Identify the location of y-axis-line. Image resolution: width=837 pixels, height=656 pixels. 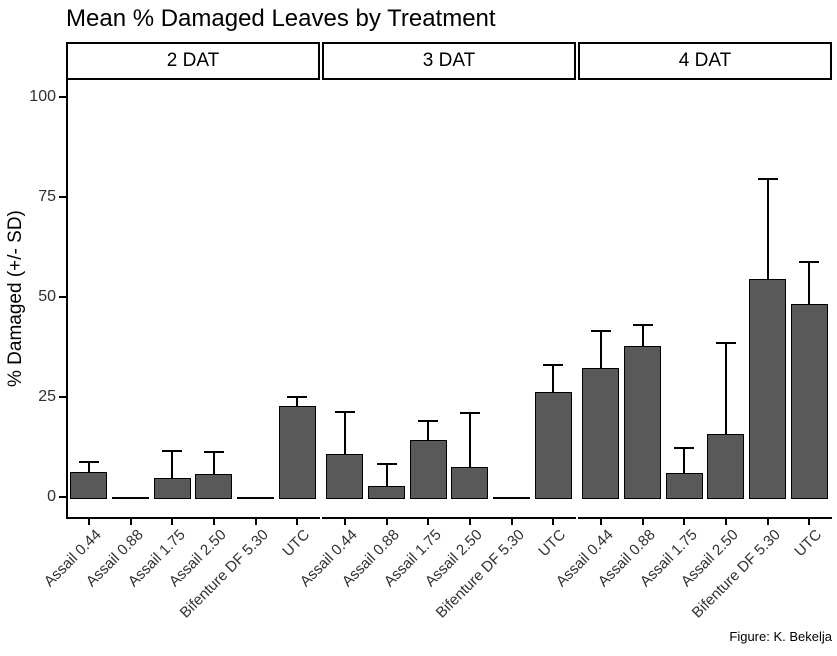
(67, 299).